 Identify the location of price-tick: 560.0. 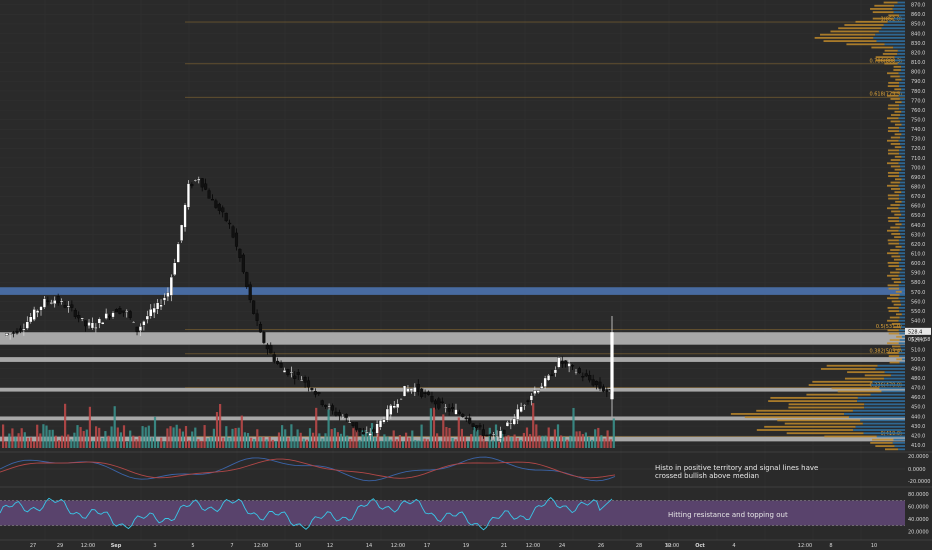
(918, 302).